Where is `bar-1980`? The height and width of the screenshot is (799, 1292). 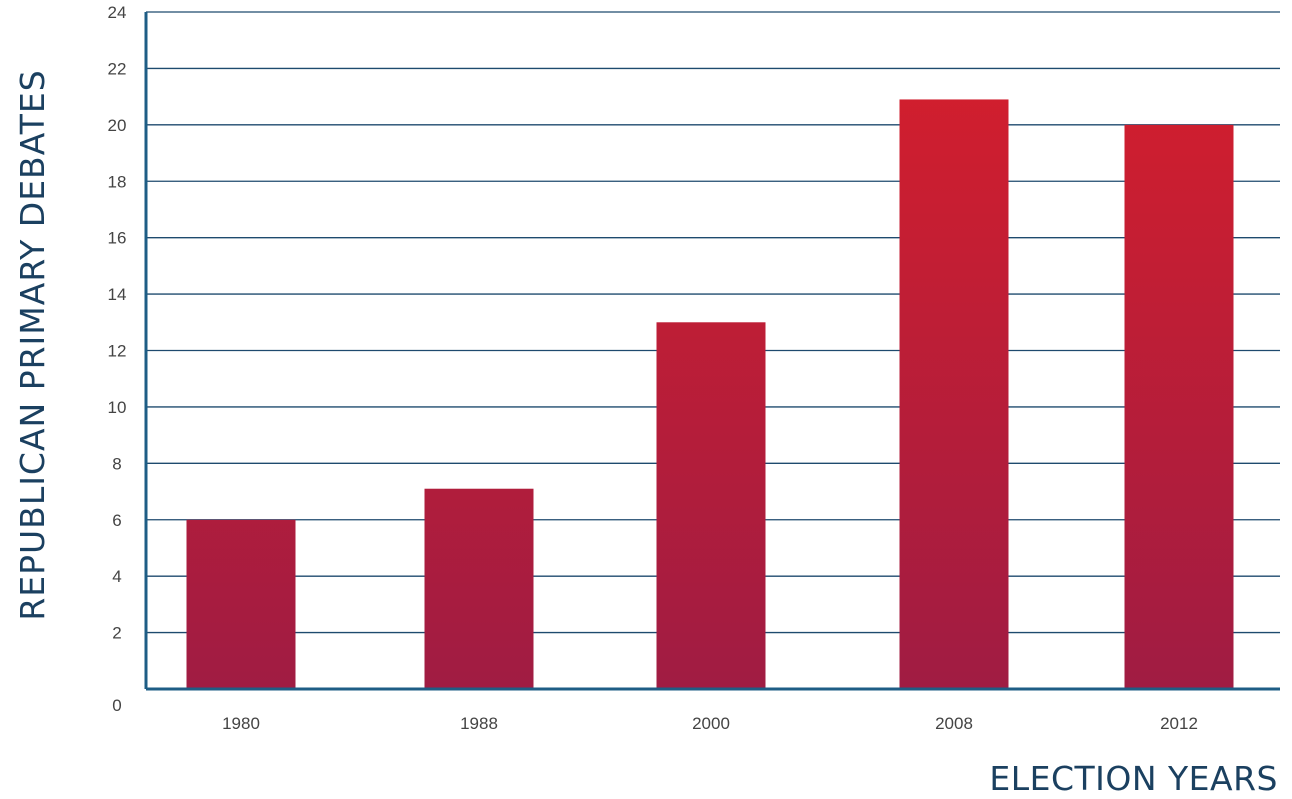 bar-1980 is located at coordinates (241, 604).